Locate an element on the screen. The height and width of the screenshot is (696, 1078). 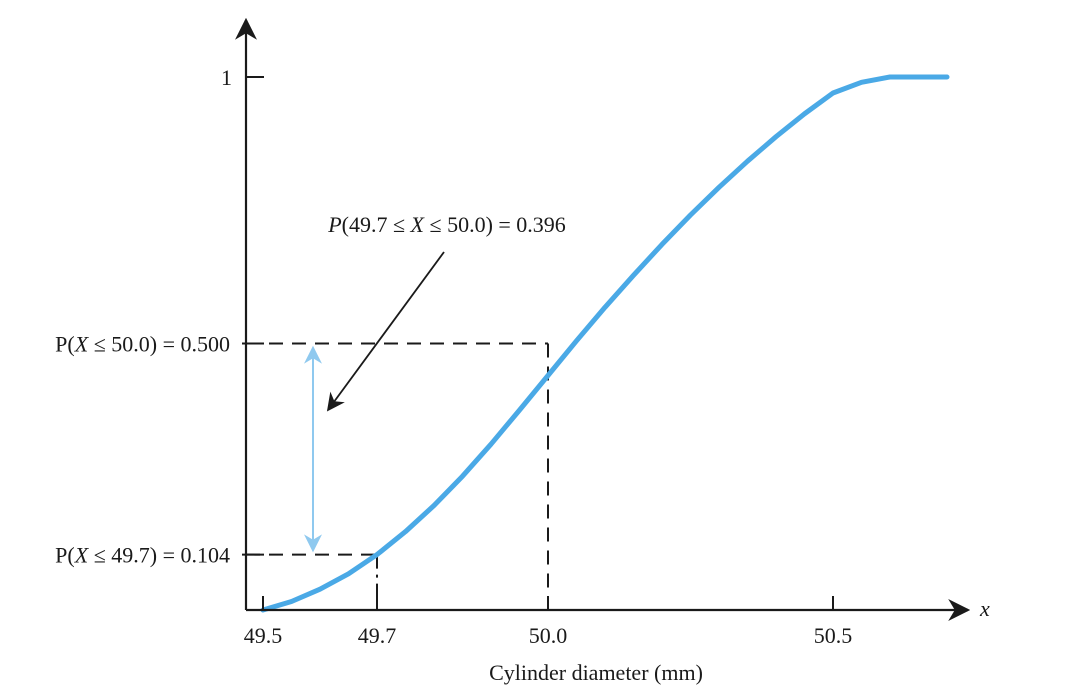
x-tick-label-3: 50.5 is located at coordinates (833, 635).